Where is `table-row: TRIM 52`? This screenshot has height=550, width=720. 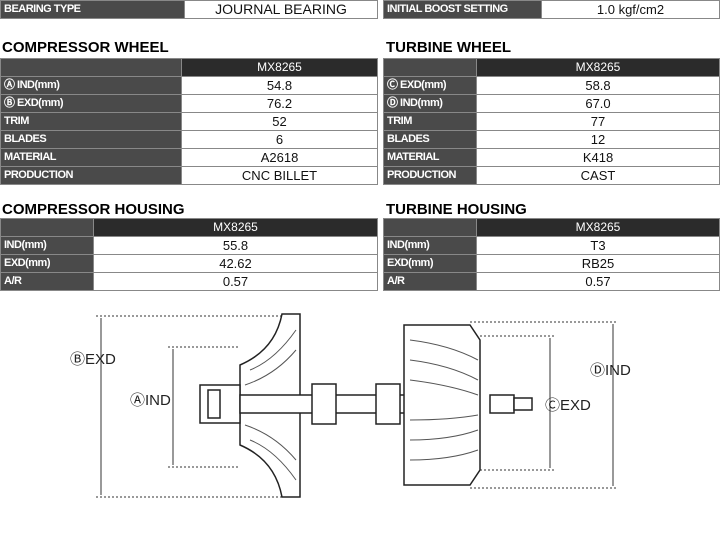 table-row: TRIM 52 is located at coordinates (189, 121).